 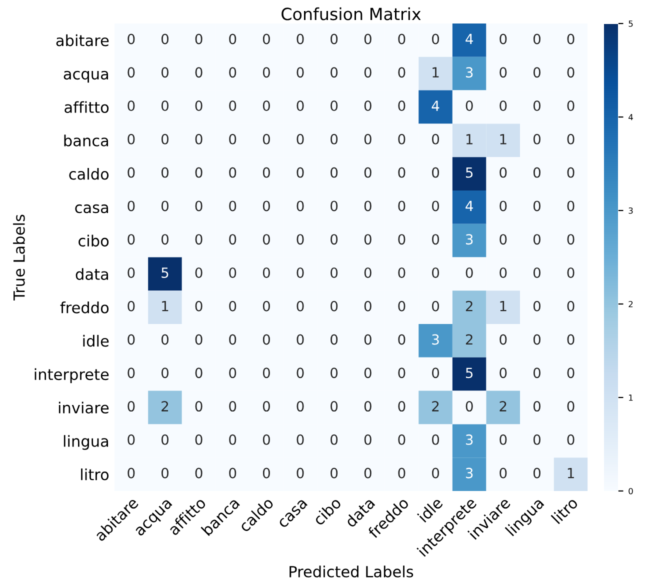 I want to click on color-bar-label: 5, so click(x=630, y=23).